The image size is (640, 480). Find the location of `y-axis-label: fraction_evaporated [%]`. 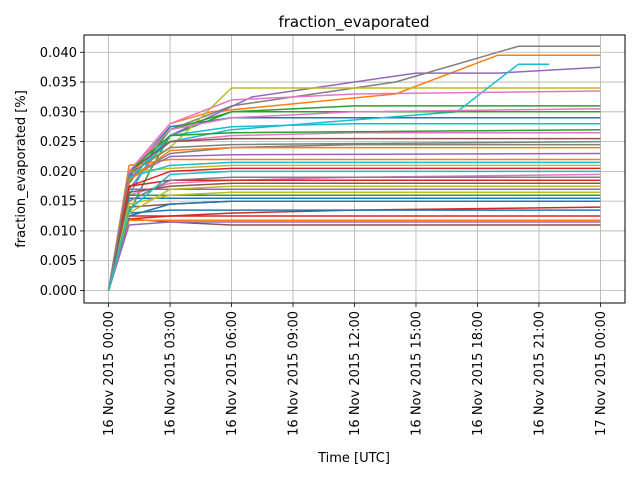

y-axis-label: fraction_evaporated [%] is located at coordinates (21, 169).